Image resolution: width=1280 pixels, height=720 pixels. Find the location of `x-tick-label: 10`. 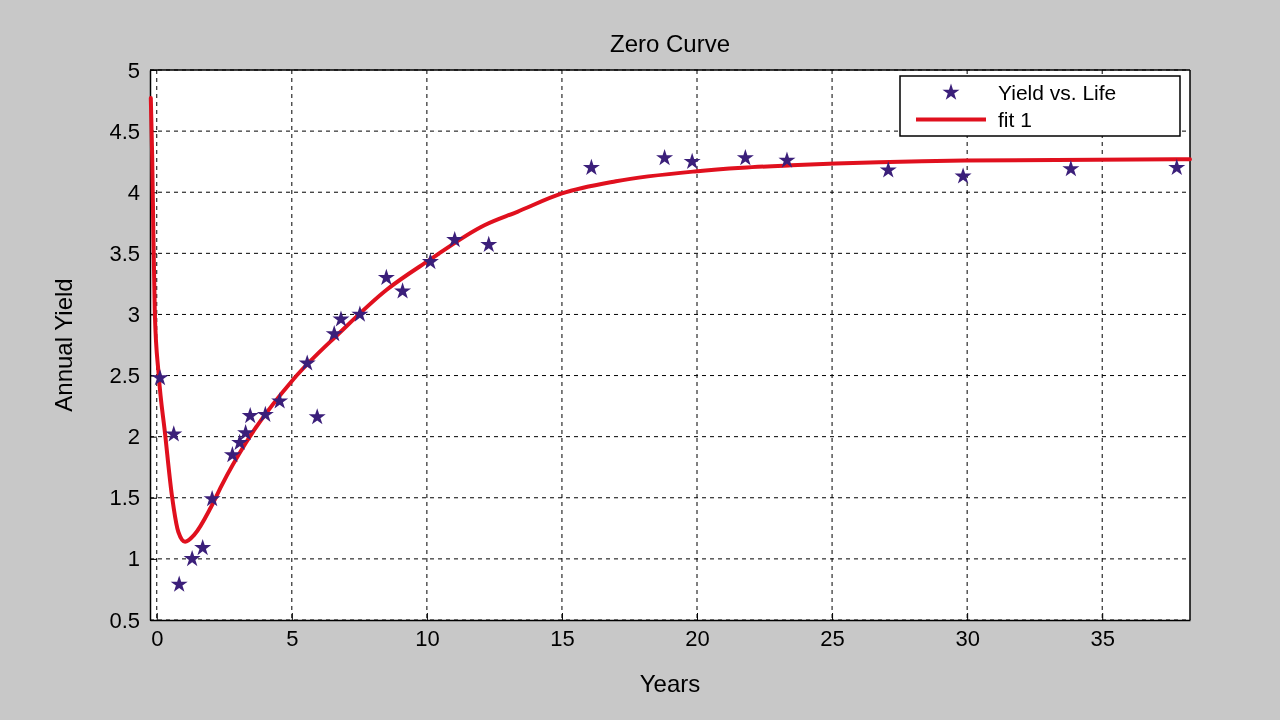

x-tick-label: 10 is located at coordinates (427, 638).